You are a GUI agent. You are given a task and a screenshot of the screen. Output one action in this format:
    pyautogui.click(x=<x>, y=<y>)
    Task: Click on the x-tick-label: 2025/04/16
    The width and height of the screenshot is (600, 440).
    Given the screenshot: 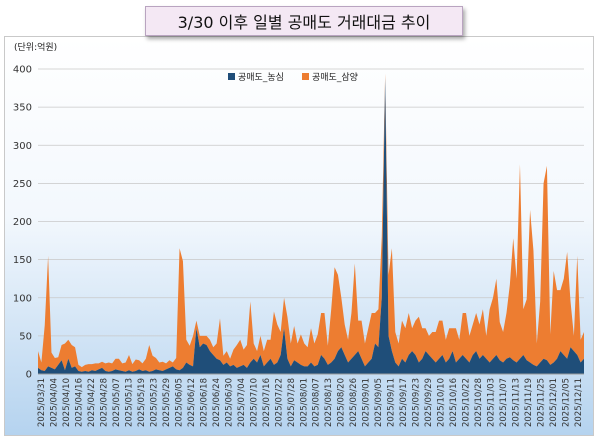 What is the action you would take?
    pyautogui.click(x=79, y=402)
    